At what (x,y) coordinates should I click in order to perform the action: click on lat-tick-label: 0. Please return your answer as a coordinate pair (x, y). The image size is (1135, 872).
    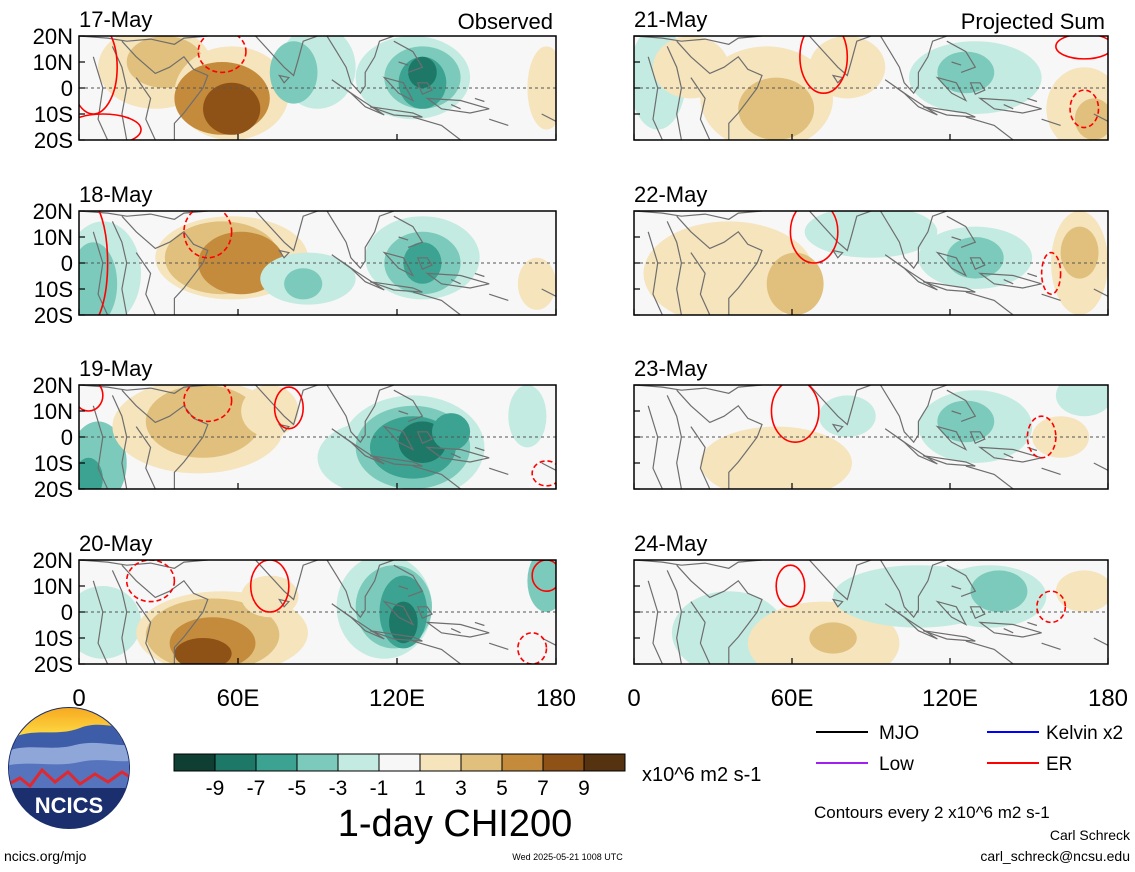
    Looking at the image, I should click on (67, 612).